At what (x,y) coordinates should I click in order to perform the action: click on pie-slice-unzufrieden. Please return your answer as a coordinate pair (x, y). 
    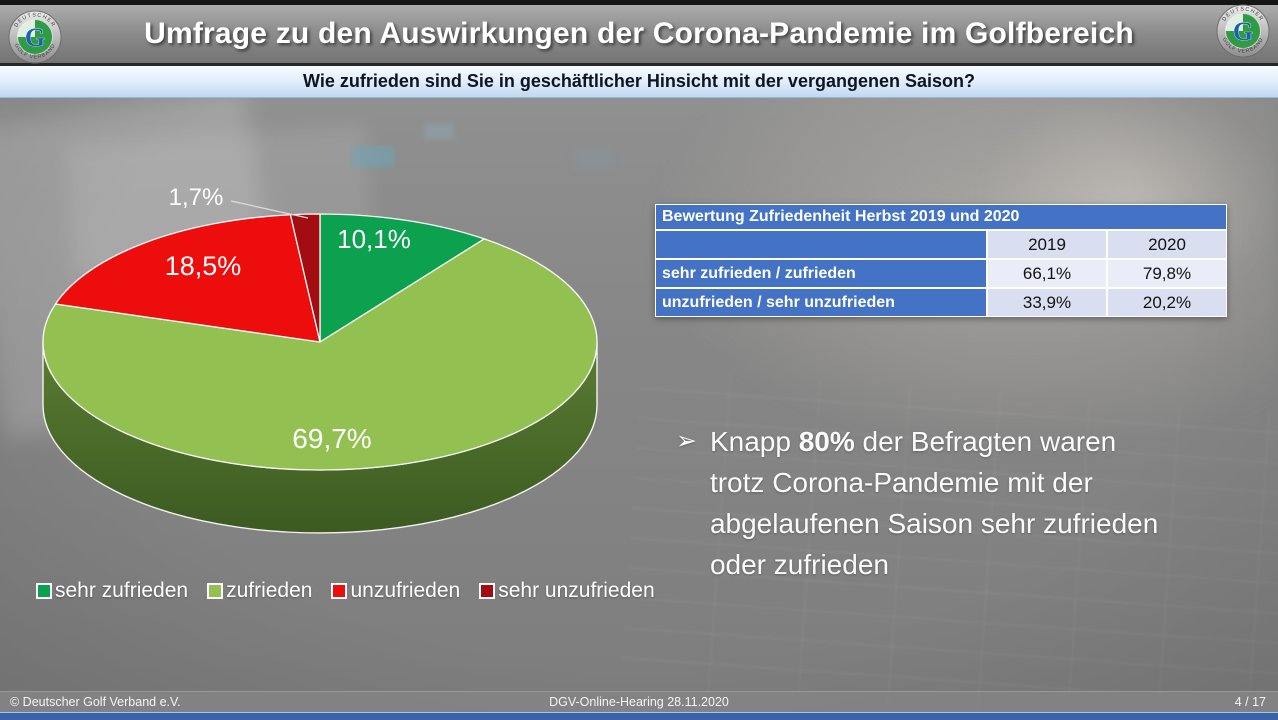
    Looking at the image, I should click on (187, 278).